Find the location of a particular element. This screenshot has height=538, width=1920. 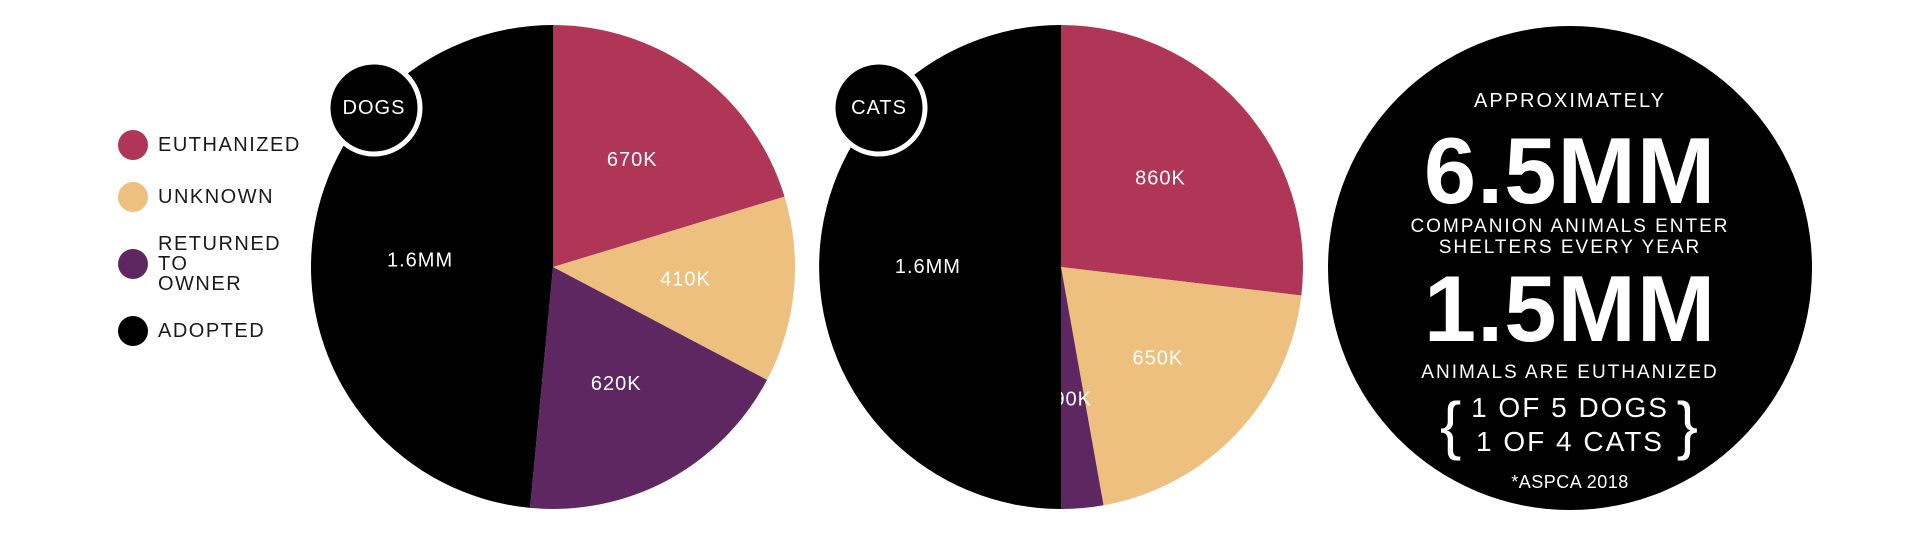

legend-label-adopted: ADOPTED is located at coordinates (212, 331).